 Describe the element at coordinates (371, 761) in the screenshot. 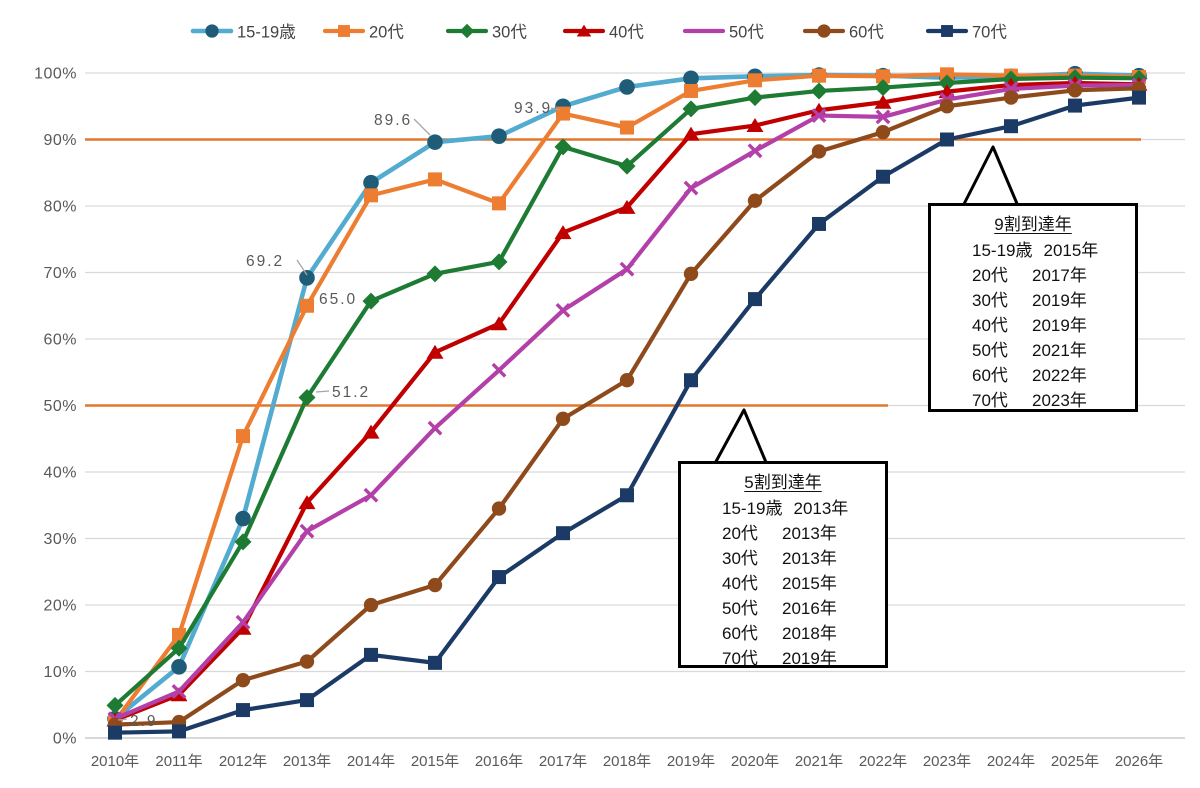

I see `x-axis-label: 2014年` at that location.